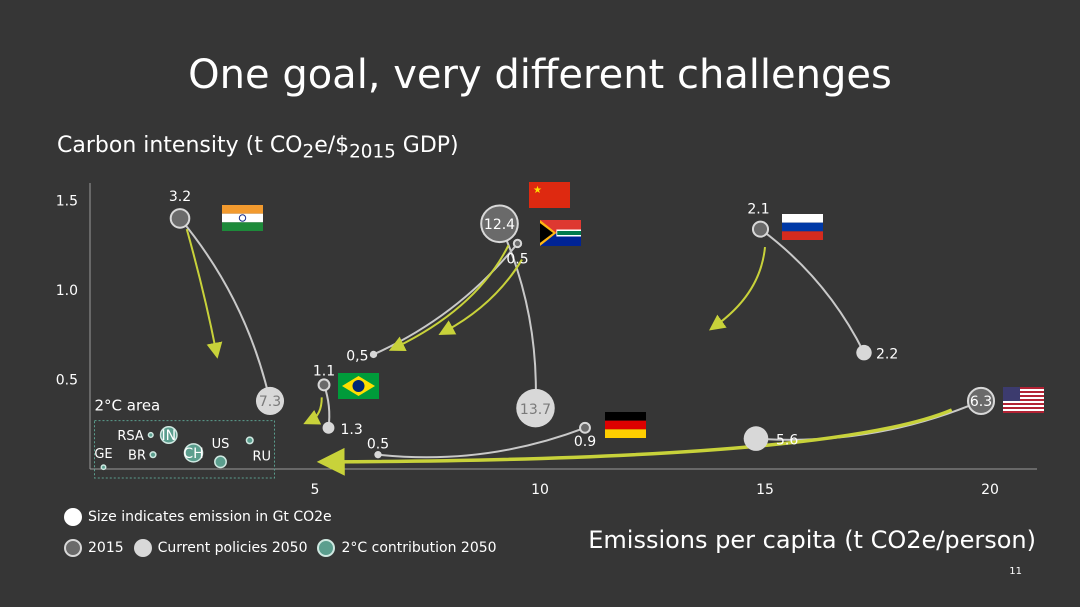 The image size is (1080, 607). What do you see at coordinates (233, 548) in the screenshot?
I see `legend-current-label: Current policies 2050` at bounding box center [233, 548].